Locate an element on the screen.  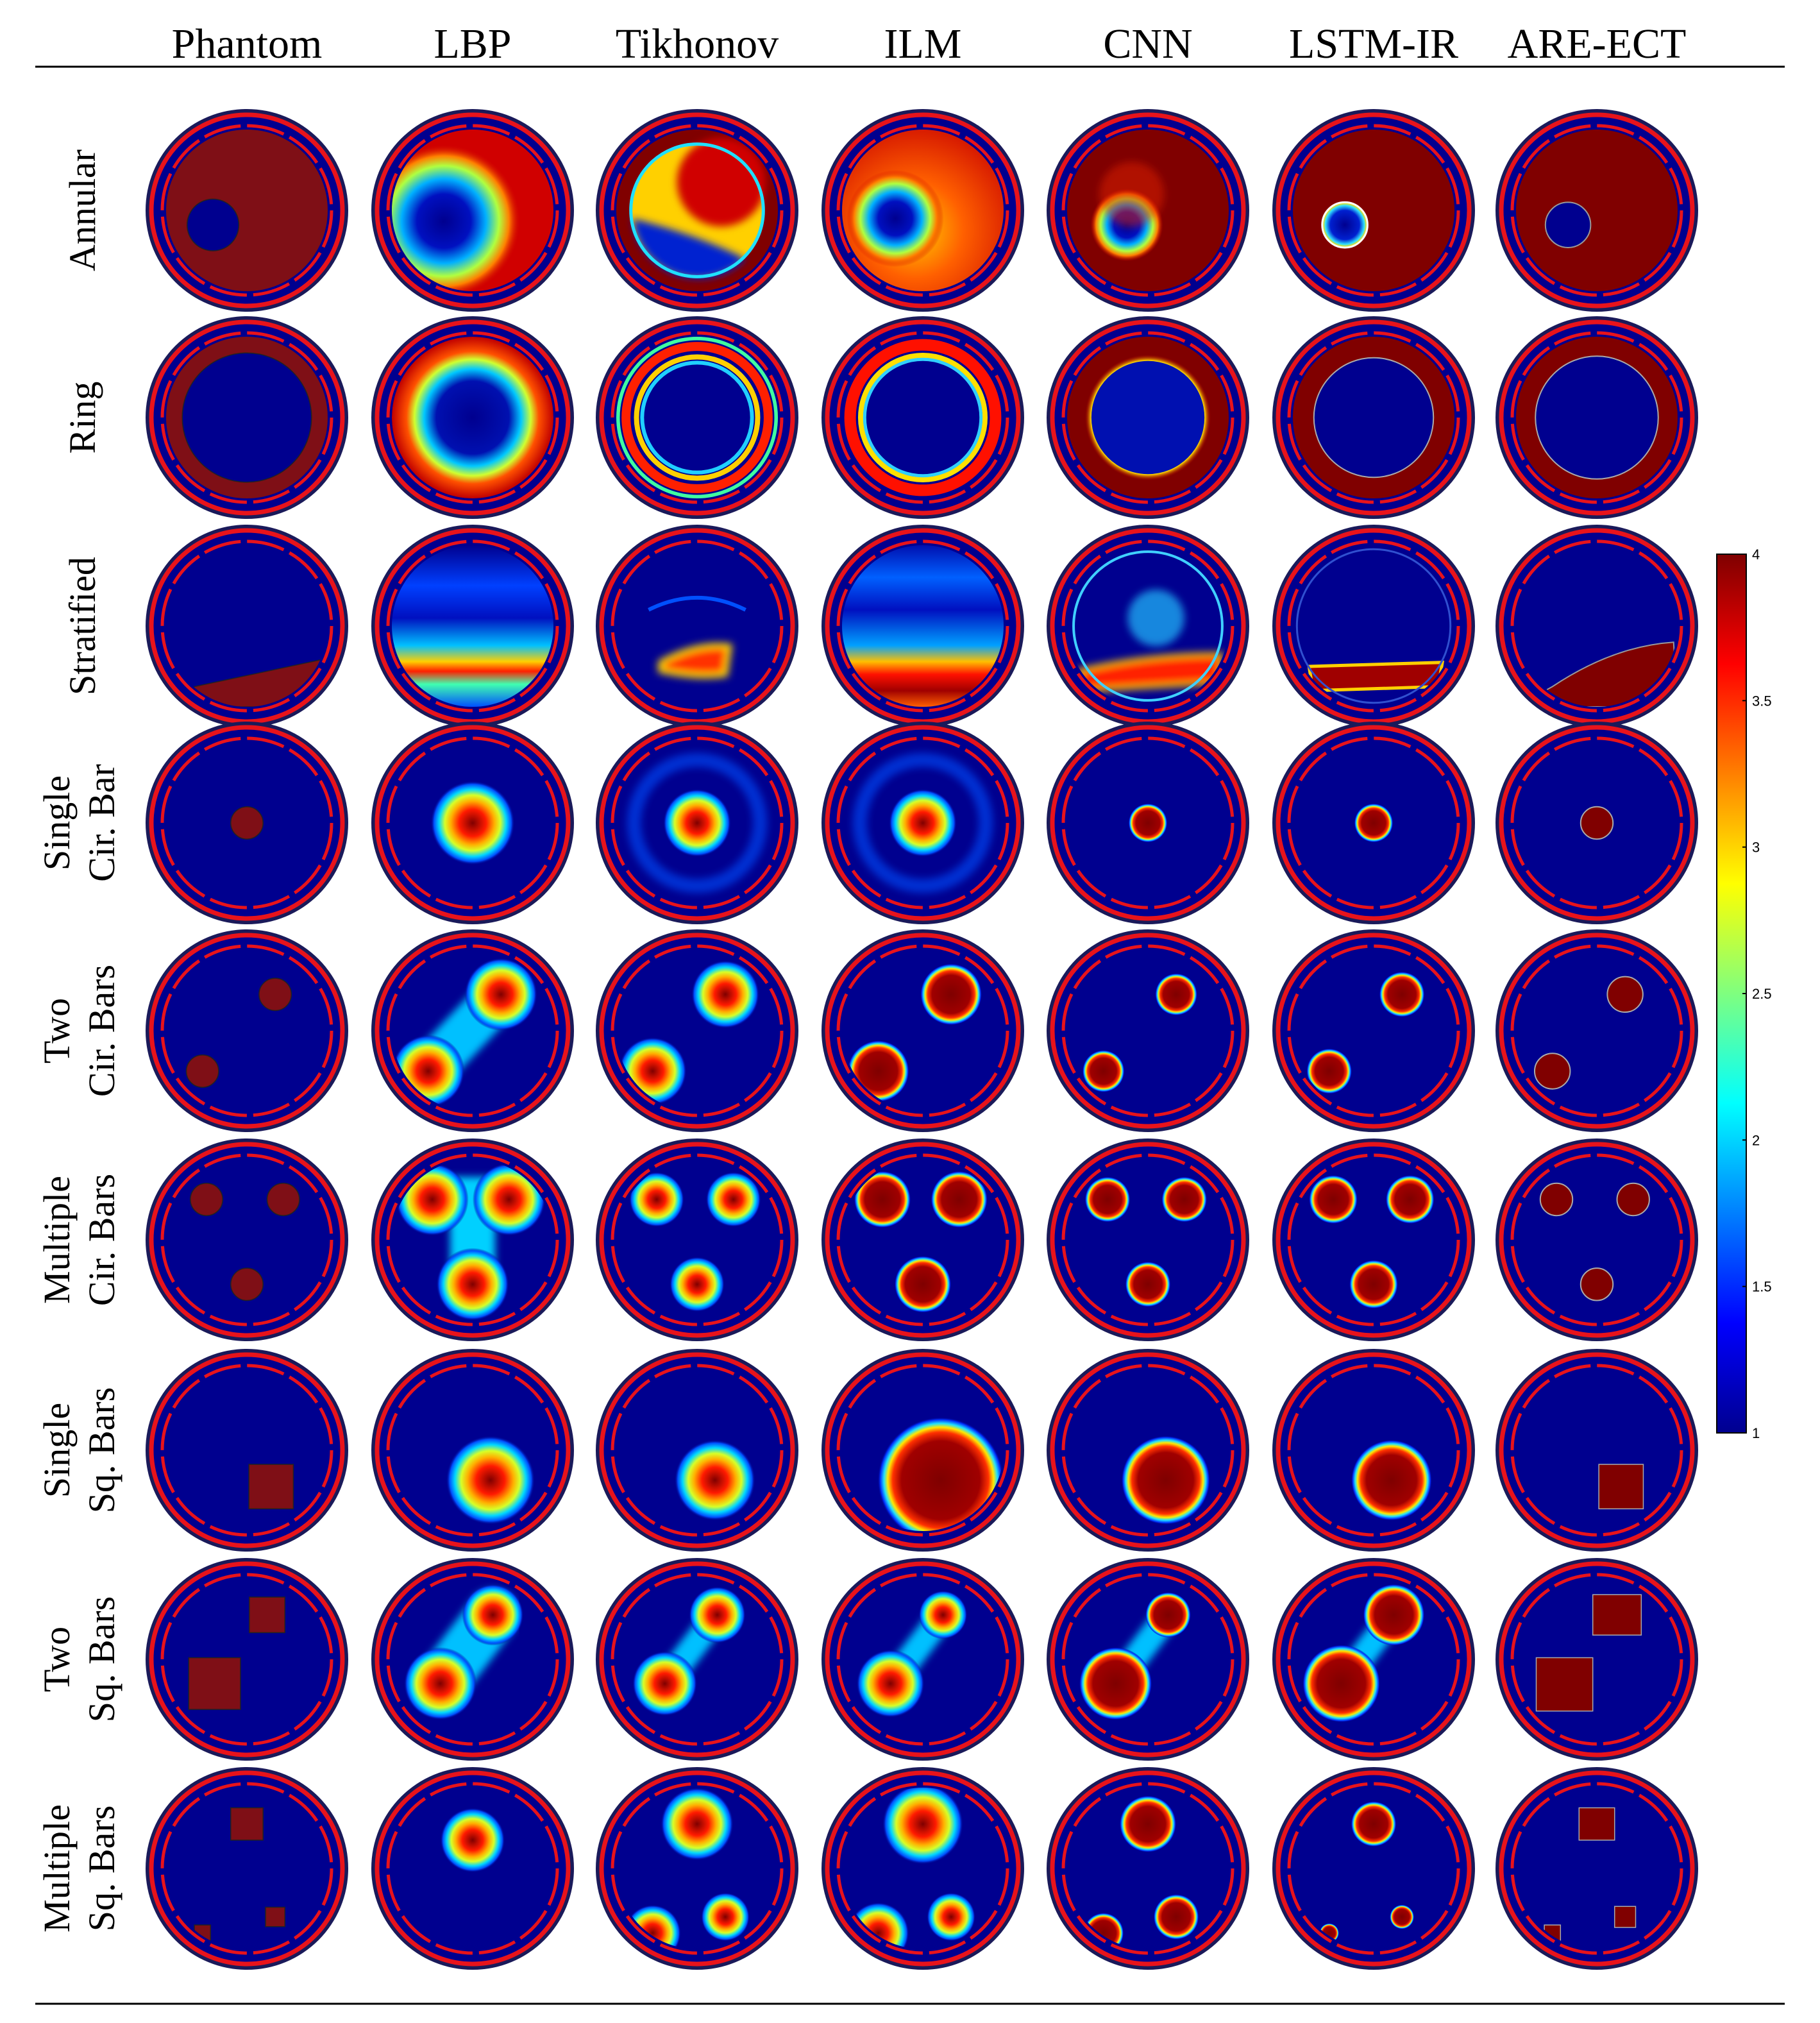
colorbar-tick-label: 3.5 is located at coordinates (1762, 701).